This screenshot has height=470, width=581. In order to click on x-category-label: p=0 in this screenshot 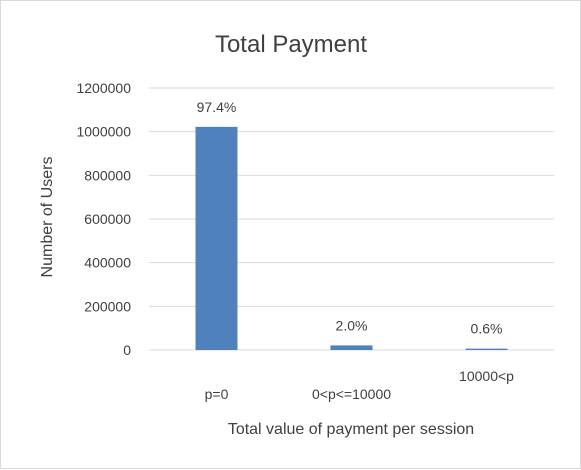, I will do `click(217, 394)`.